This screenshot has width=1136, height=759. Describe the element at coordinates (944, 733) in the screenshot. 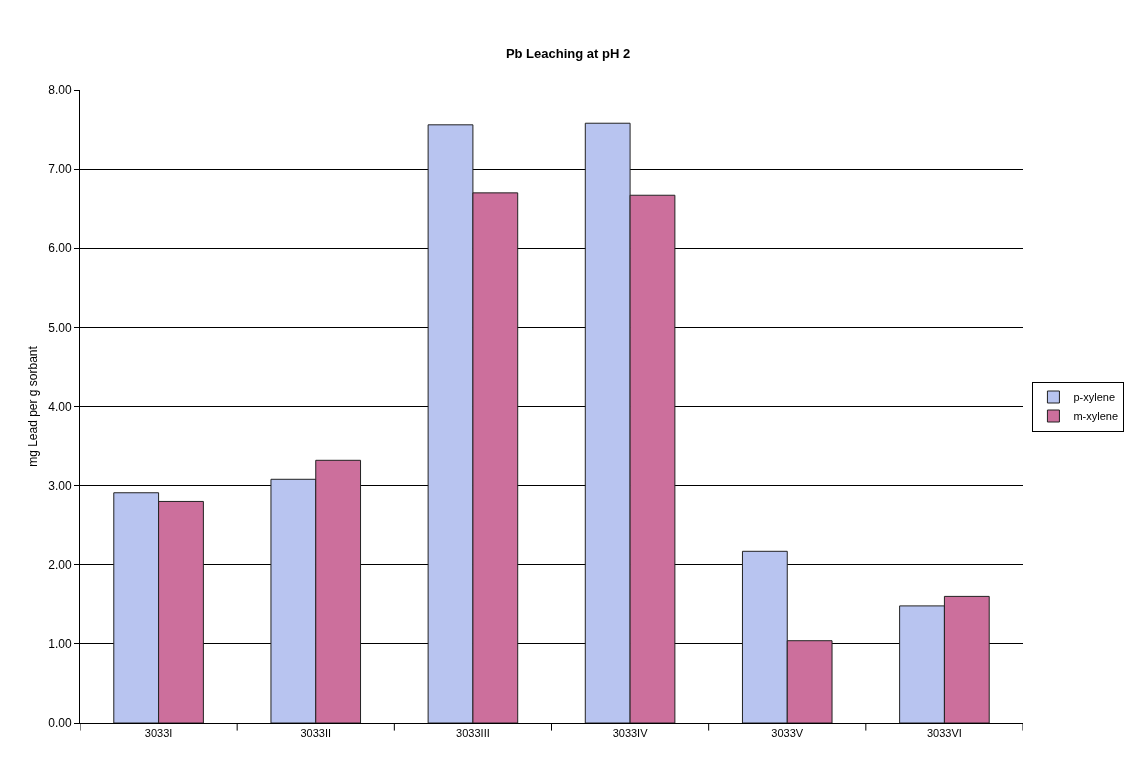

I see `x-tick-label: 3033VI` at that location.